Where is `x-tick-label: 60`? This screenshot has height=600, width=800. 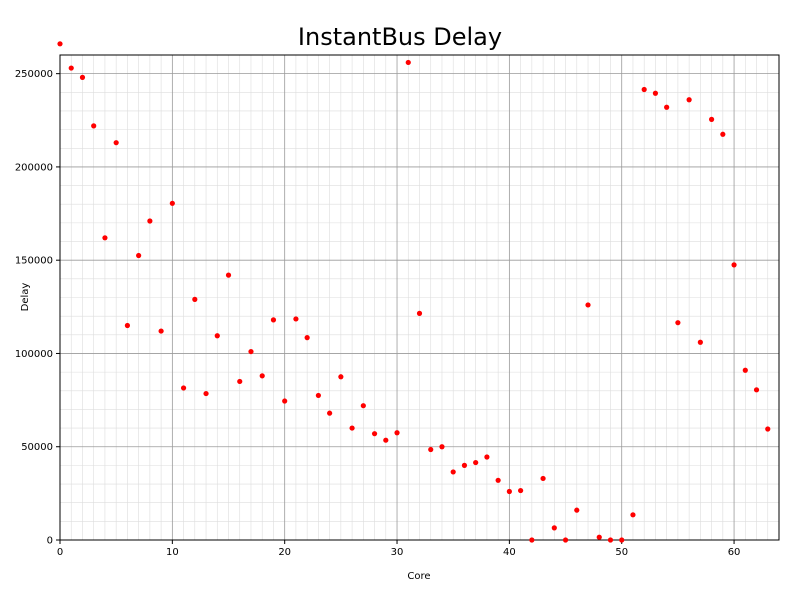 x-tick-label: 60 is located at coordinates (734, 552).